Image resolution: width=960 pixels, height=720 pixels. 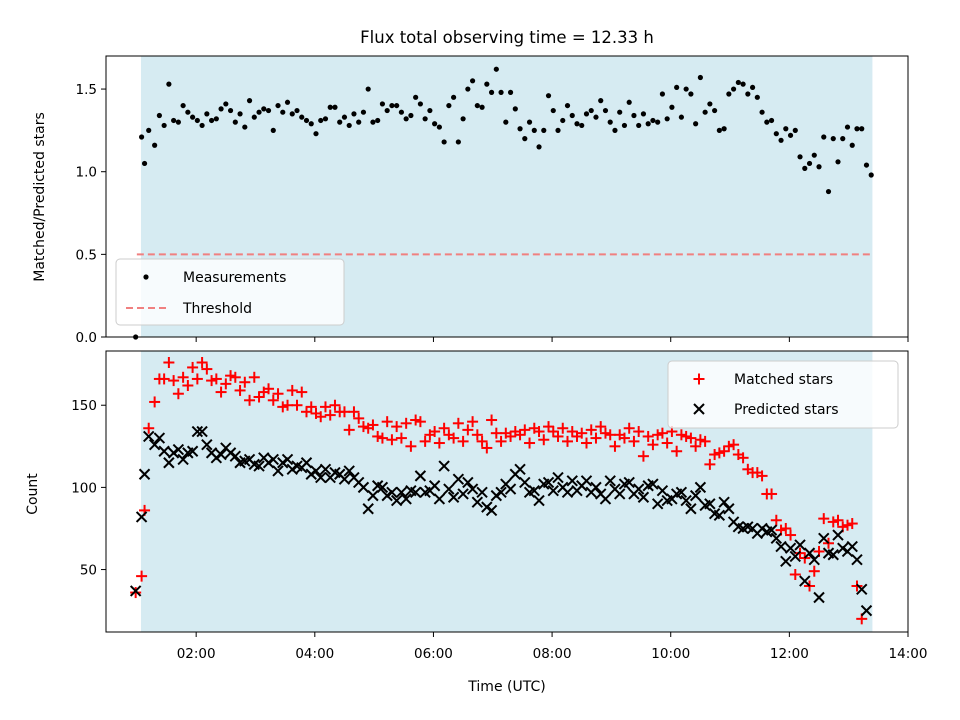 What do you see at coordinates (86, 338) in the screenshot?
I see `y-tick-label: 0.0` at bounding box center [86, 338].